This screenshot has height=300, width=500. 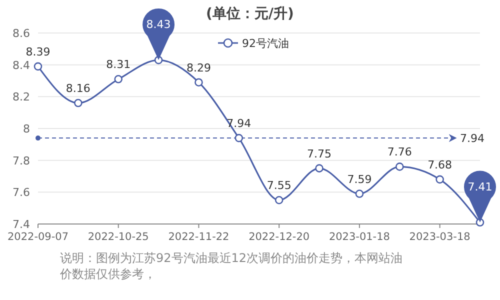 What do you see at coordinates (480, 187) in the screenshot?
I see `data-label: 7.41` at bounding box center [480, 187].